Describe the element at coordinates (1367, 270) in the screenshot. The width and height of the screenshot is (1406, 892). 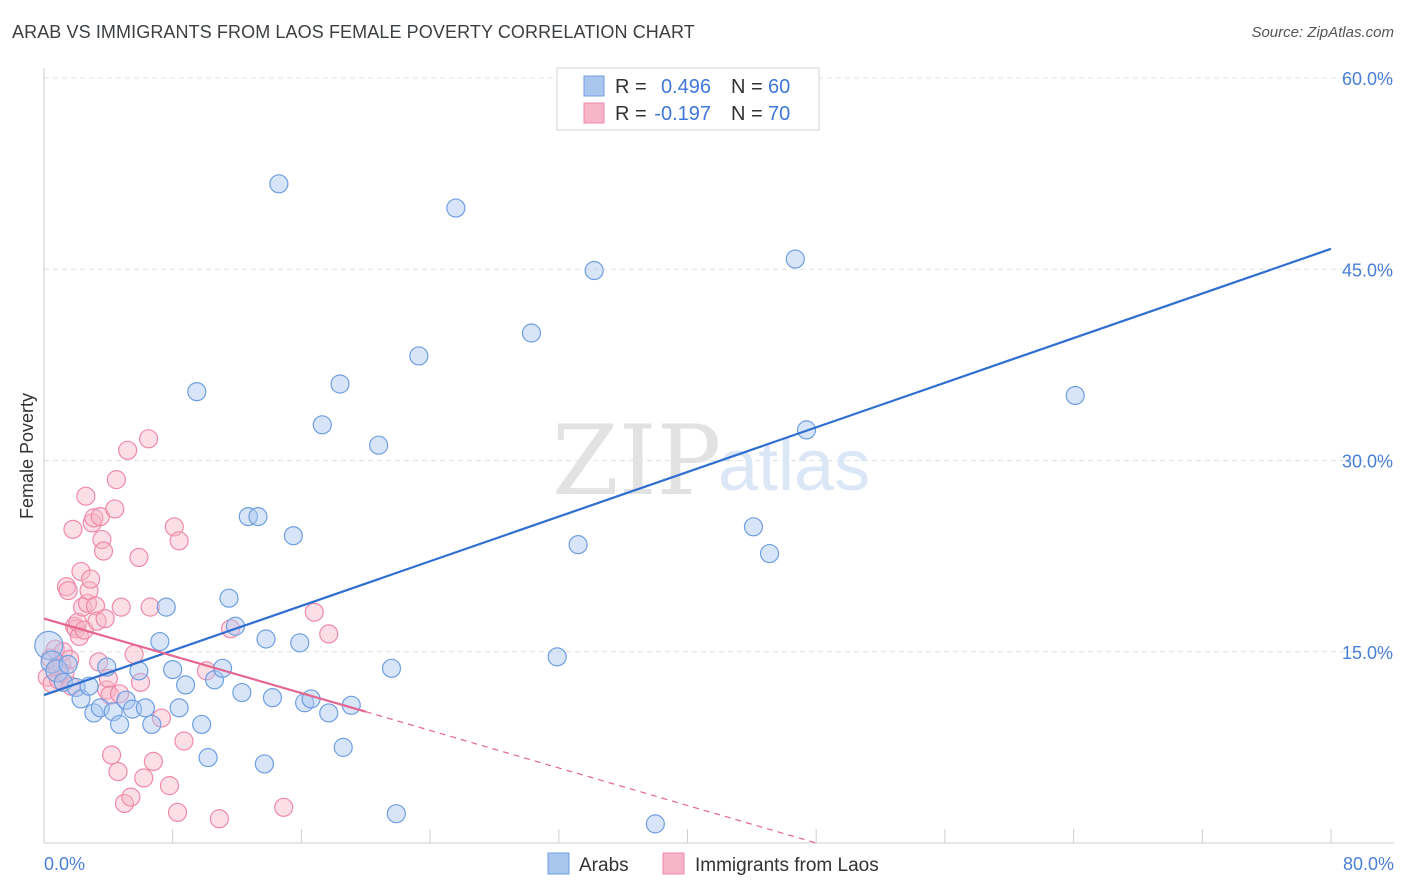
I see `y-tick-label-2: 45.0%` at that location.